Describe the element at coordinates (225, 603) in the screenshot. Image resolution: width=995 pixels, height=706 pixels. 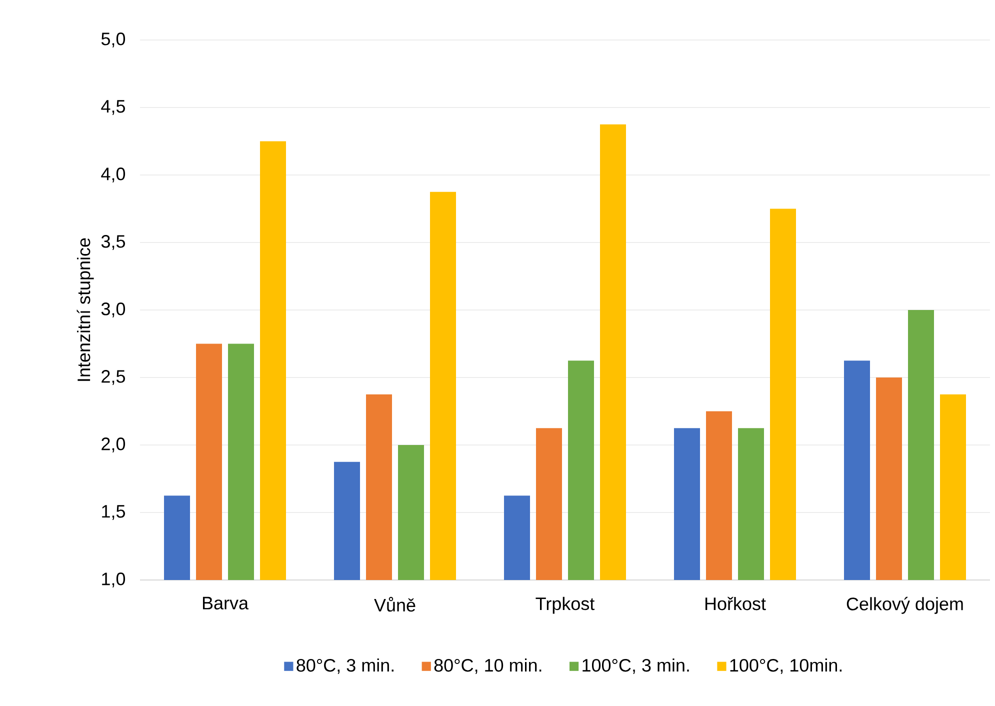
I see `x-tick-label: Barva` at that location.